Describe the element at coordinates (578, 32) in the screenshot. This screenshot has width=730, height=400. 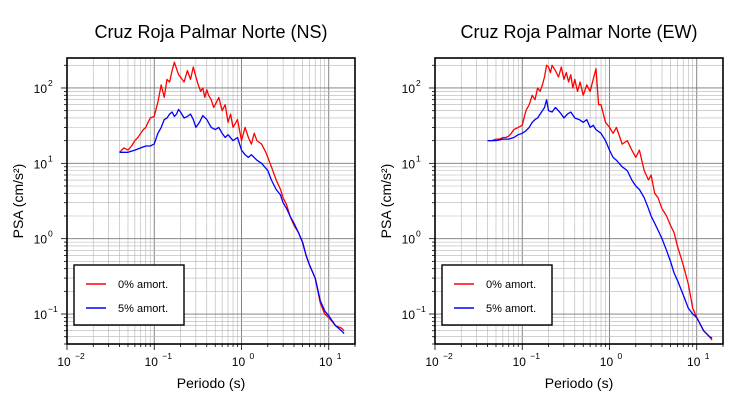
I see `chart-title: Cruz Roja Palmar Norte (EW)` at that location.